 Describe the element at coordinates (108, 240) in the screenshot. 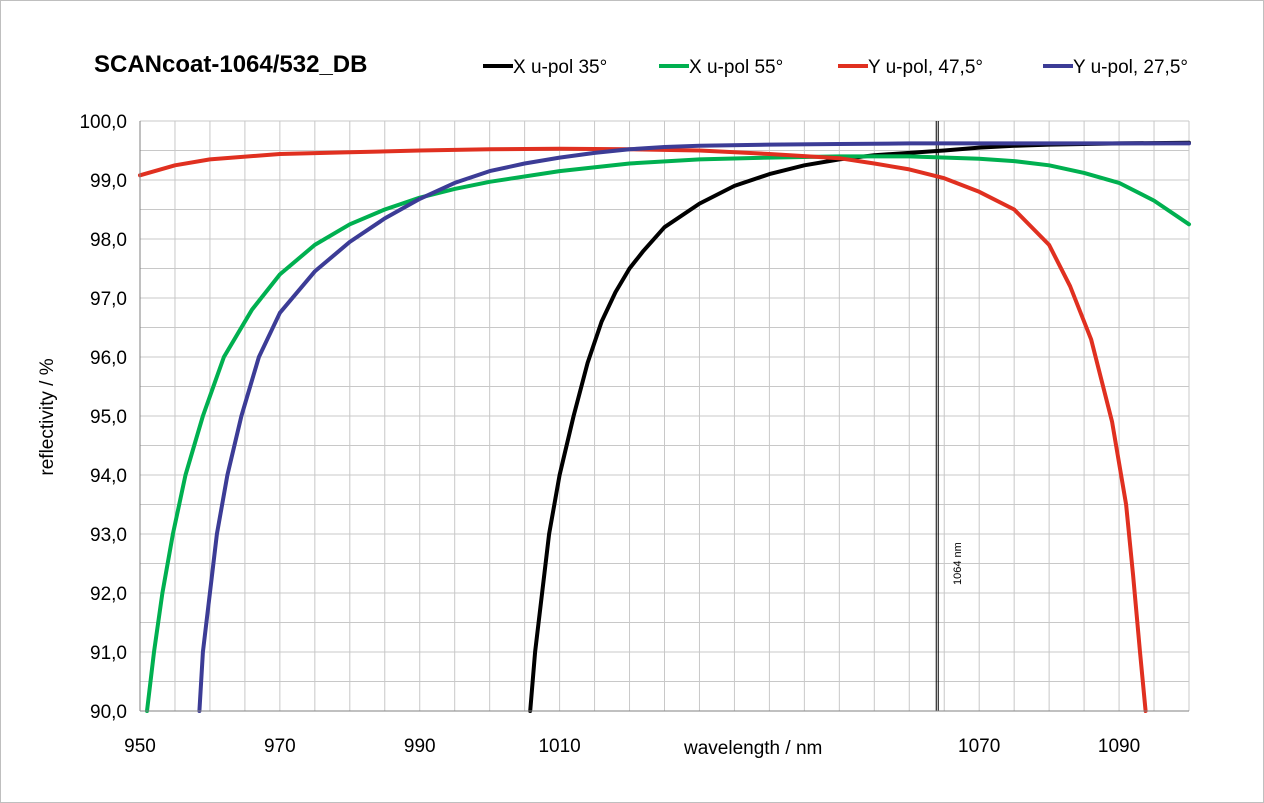

I see `y-tick-label: 98,0` at that location.